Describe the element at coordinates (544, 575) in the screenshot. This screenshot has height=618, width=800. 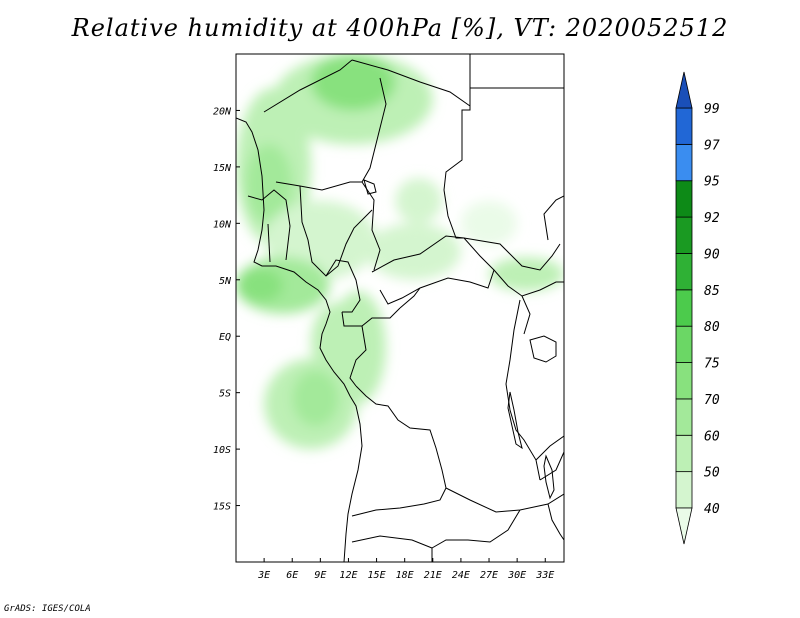
I see `lon-tick-label: 33E` at that location.